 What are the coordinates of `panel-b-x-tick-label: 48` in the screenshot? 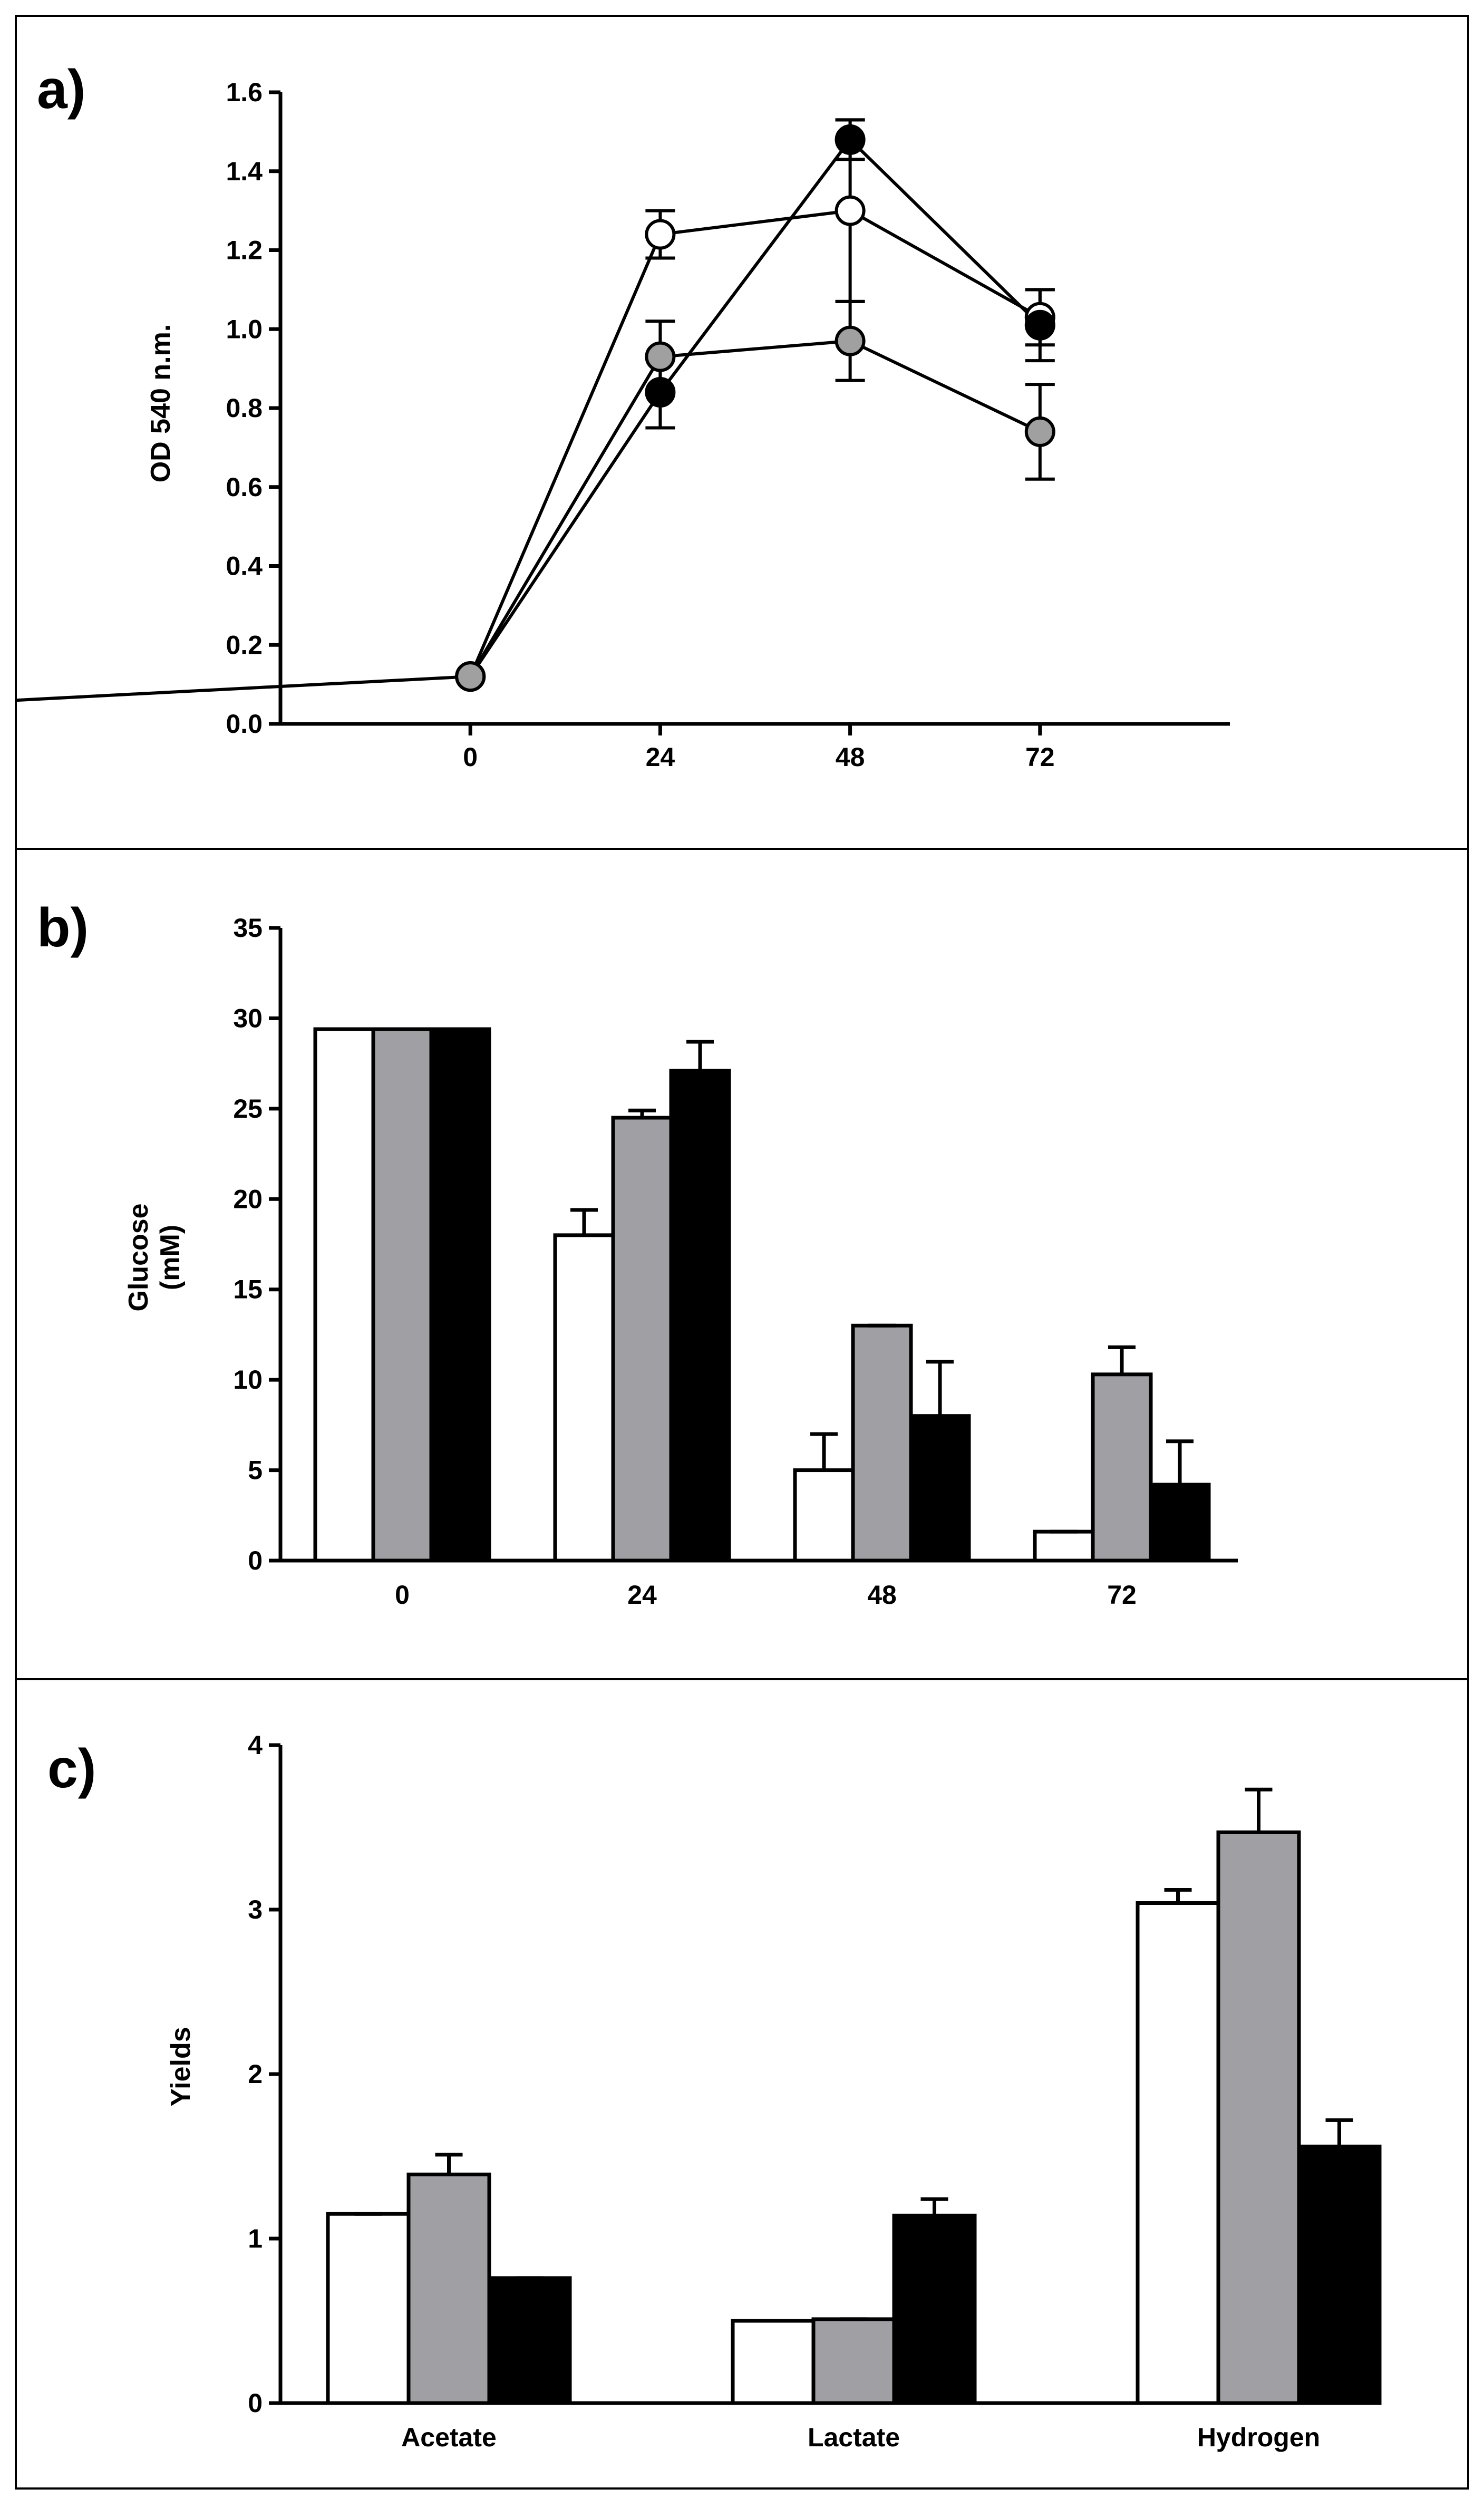 It's located at (882, 1595).